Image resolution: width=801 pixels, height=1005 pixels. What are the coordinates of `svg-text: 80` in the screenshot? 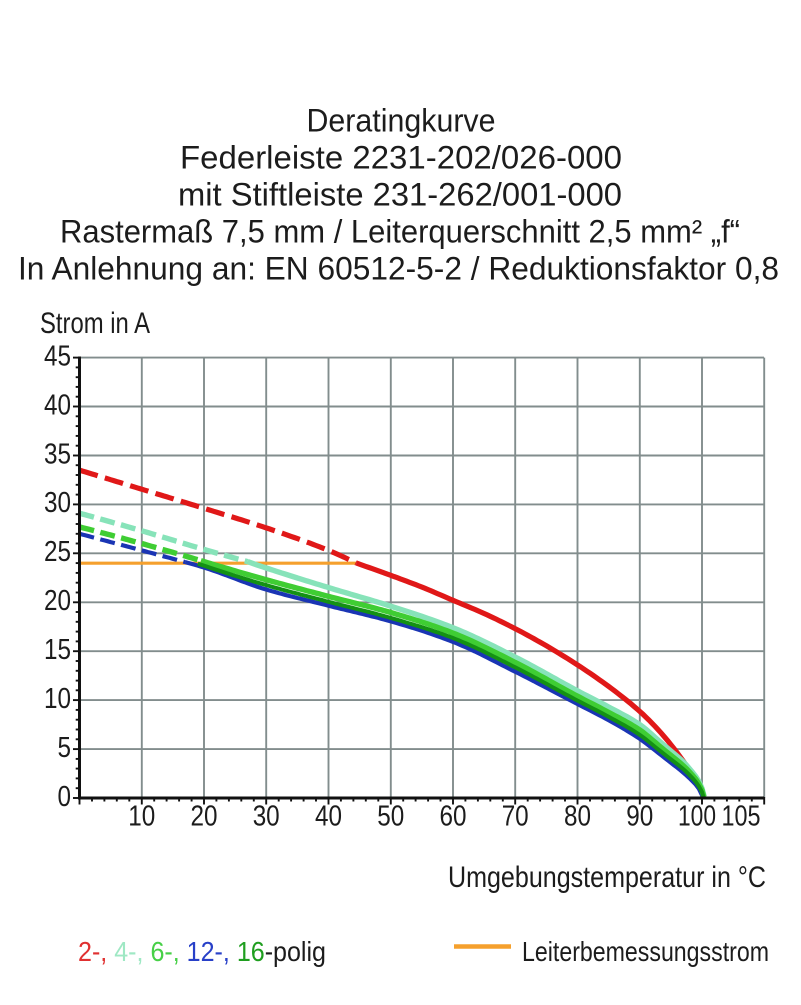 It's located at (577, 817).